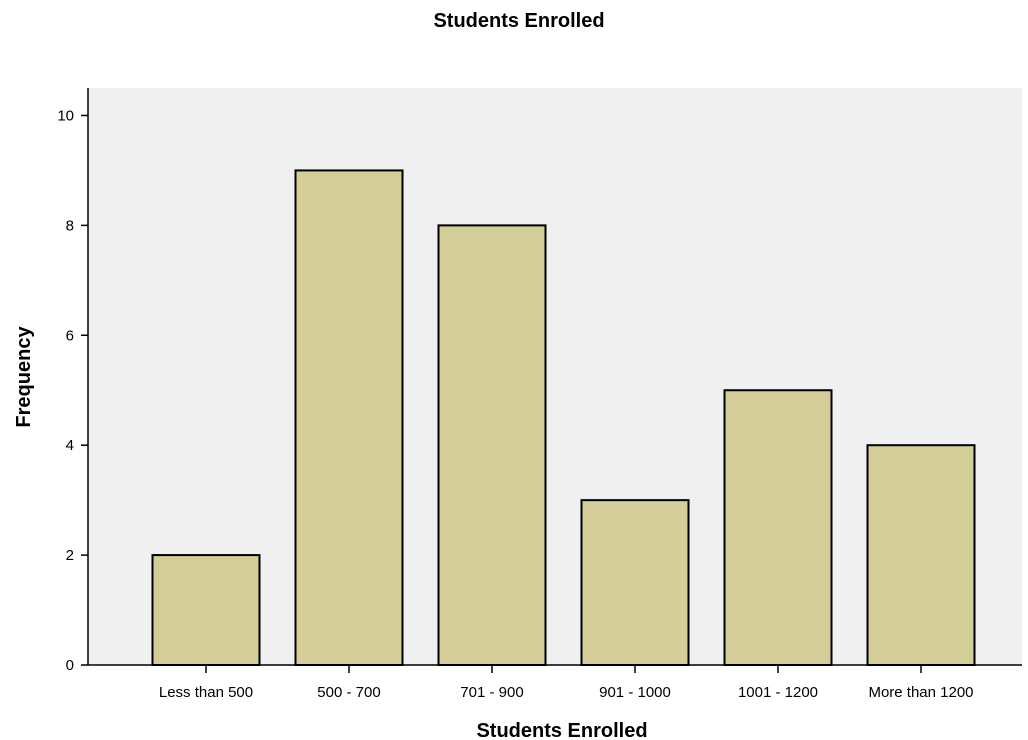 The width and height of the screenshot is (1028, 740). I want to click on y-tick-label: 2, so click(70, 555).